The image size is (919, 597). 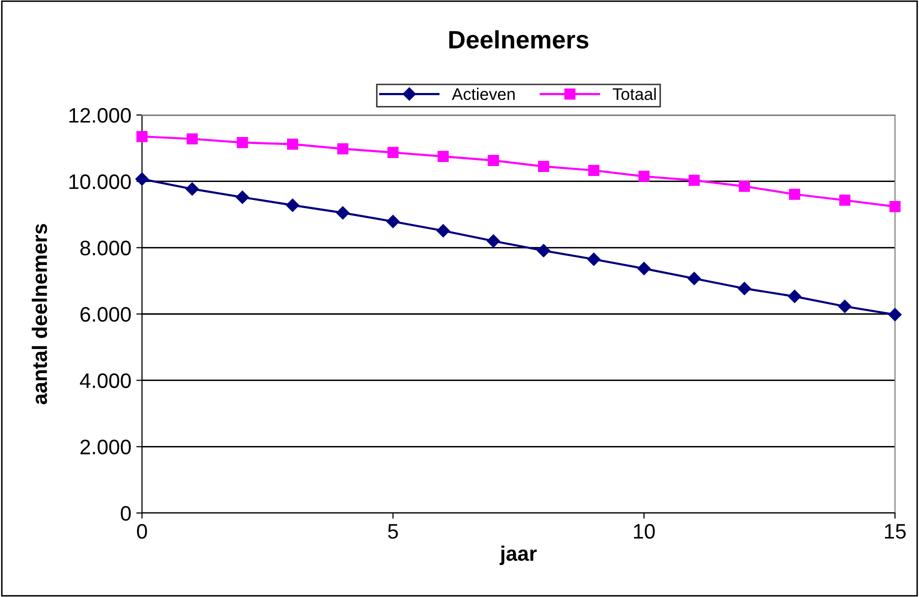 What do you see at coordinates (105, 314) in the screenshot?
I see `y-tick-label: 6.000` at bounding box center [105, 314].